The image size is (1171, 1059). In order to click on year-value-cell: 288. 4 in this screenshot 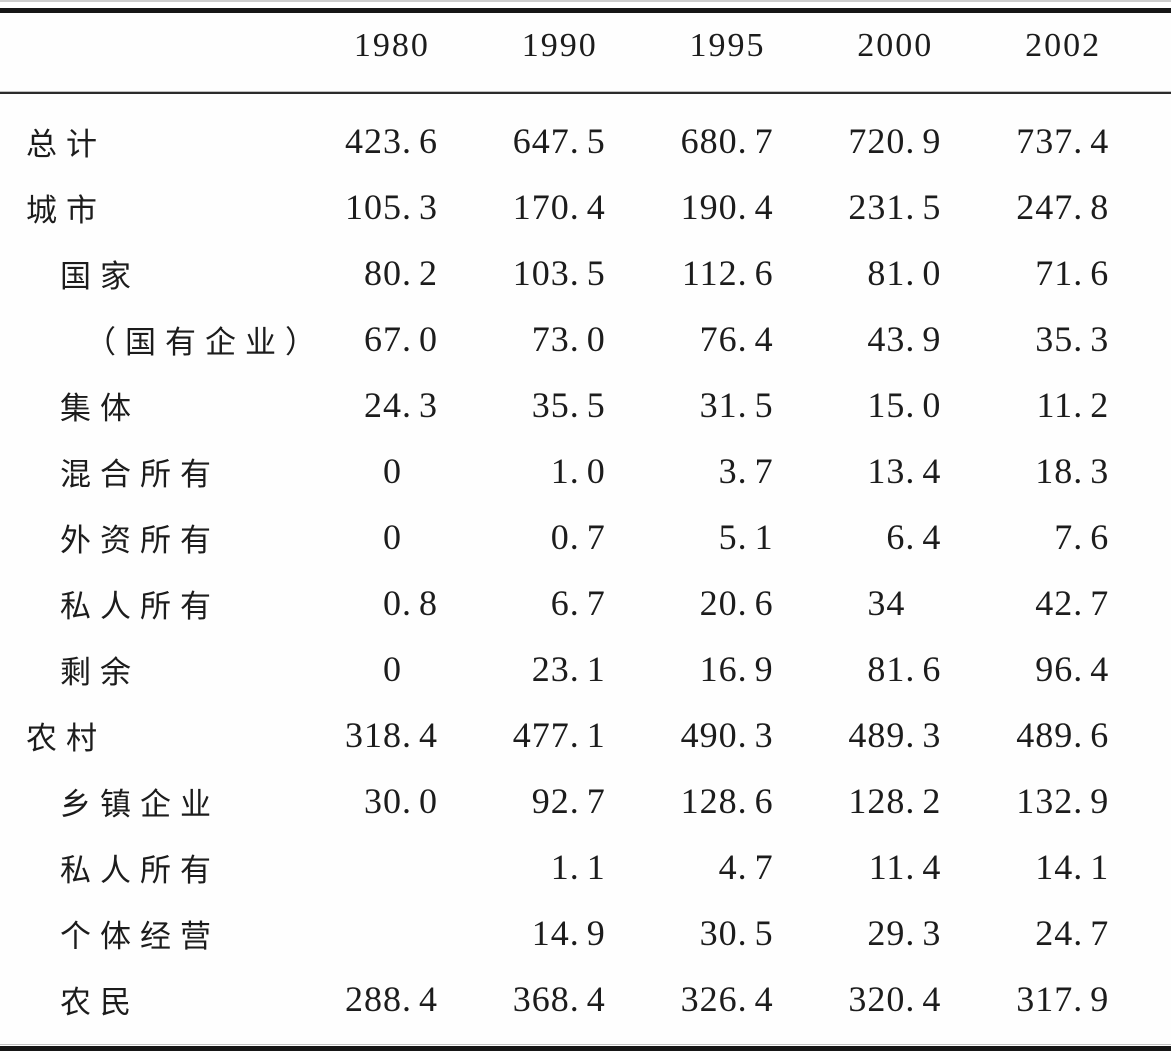, I will do `click(416, 999)`.